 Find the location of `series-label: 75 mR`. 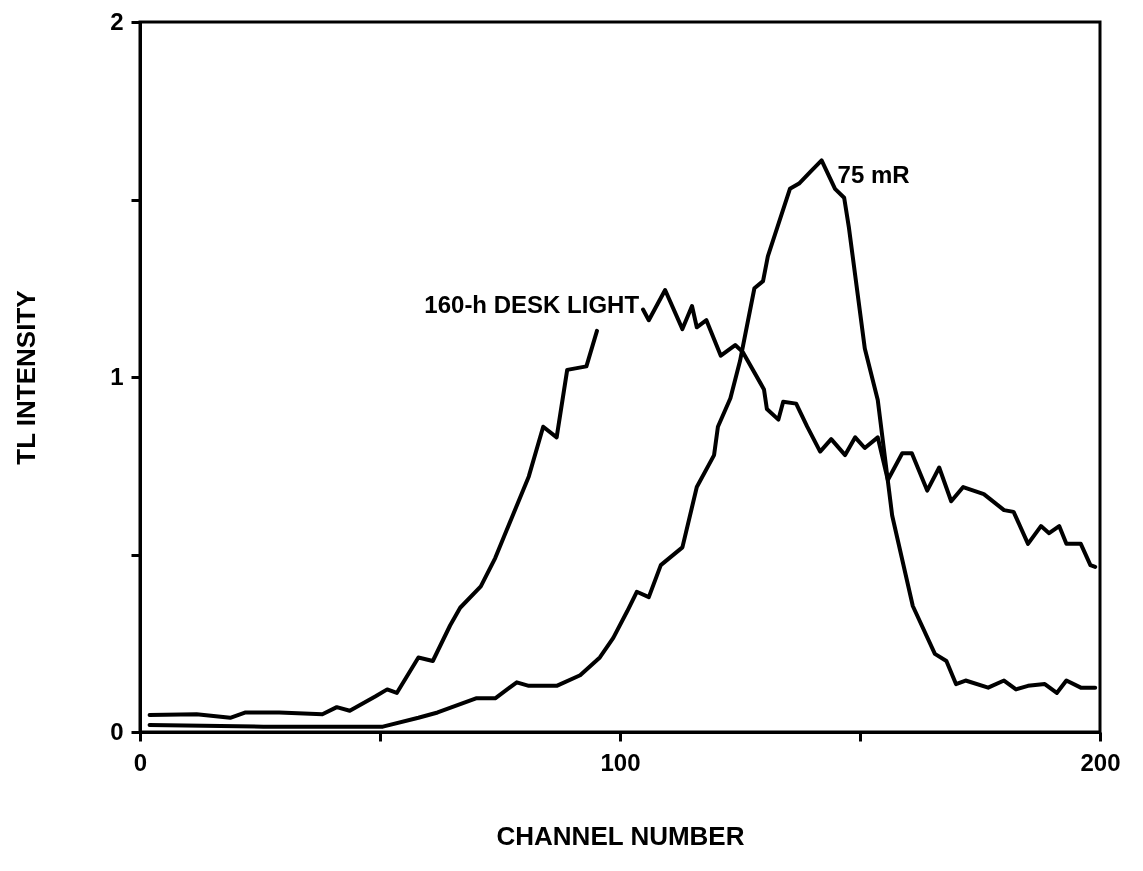

series-label: 75 mR is located at coordinates (873, 175).